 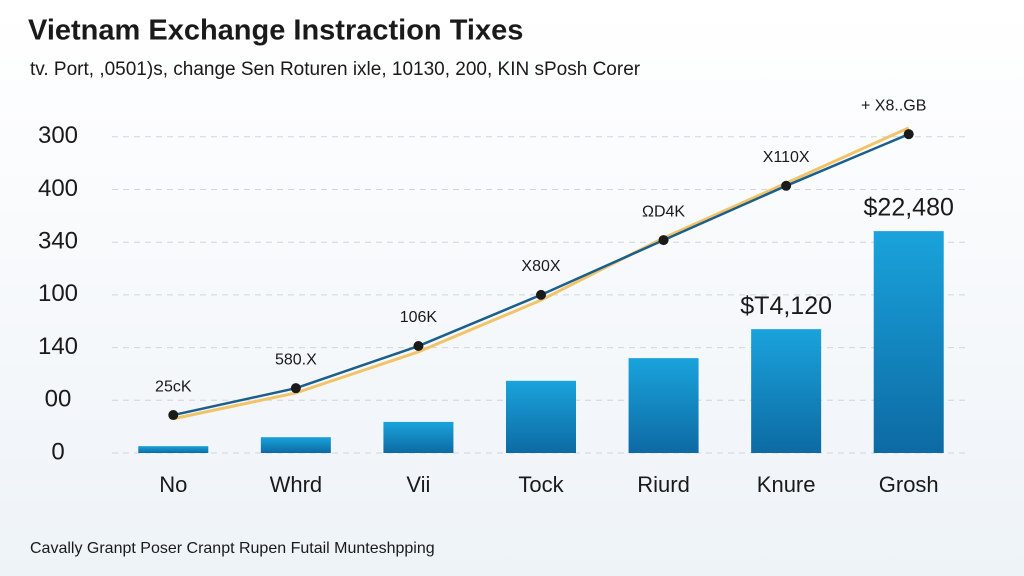 What do you see at coordinates (58, 188) in the screenshot?
I see `y-tick-label: 400` at bounding box center [58, 188].